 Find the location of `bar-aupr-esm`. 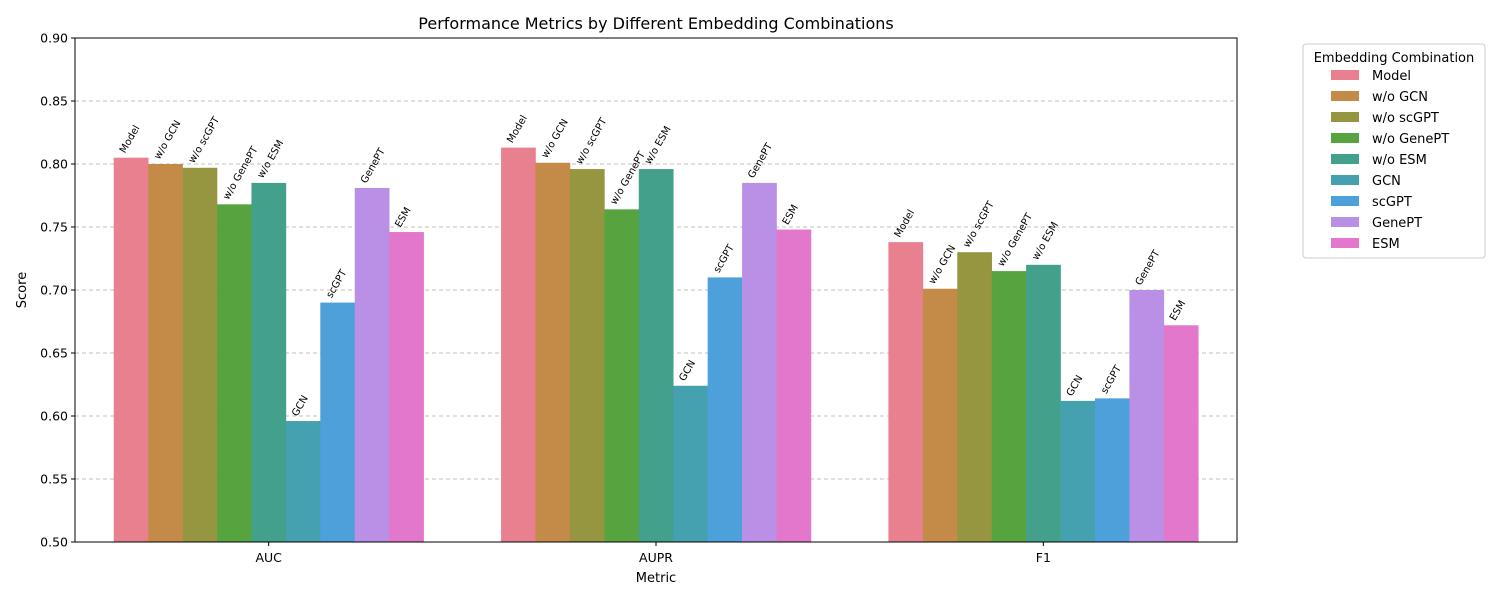

bar-aupr-esm is located at coordinates (794, 385).